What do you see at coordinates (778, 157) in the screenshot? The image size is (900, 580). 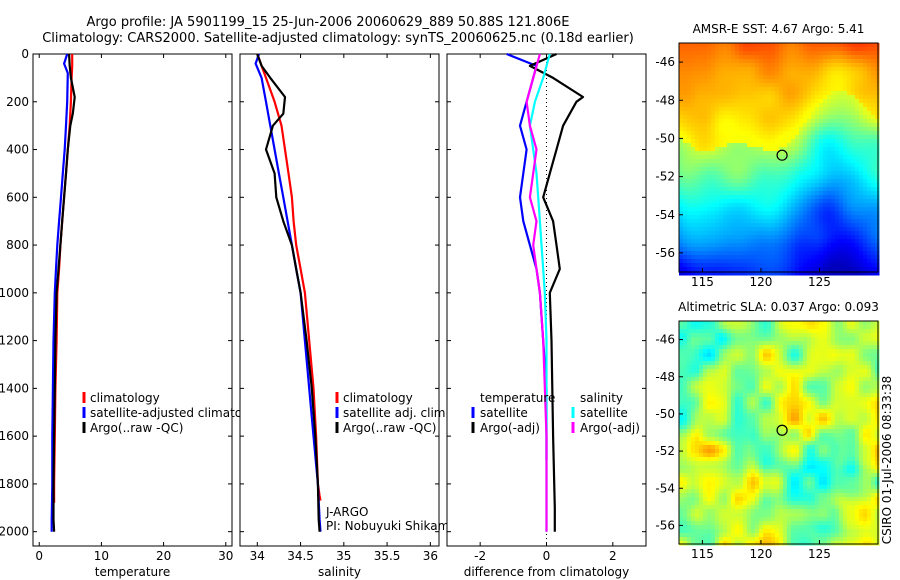 I see `sst-map-frame` at bounding box center [778, 157].